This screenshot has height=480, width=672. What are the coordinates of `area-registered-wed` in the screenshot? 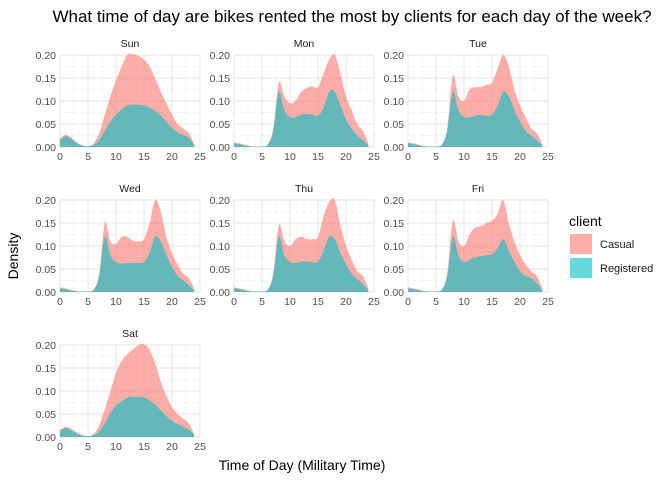 It's located at (127, 264).